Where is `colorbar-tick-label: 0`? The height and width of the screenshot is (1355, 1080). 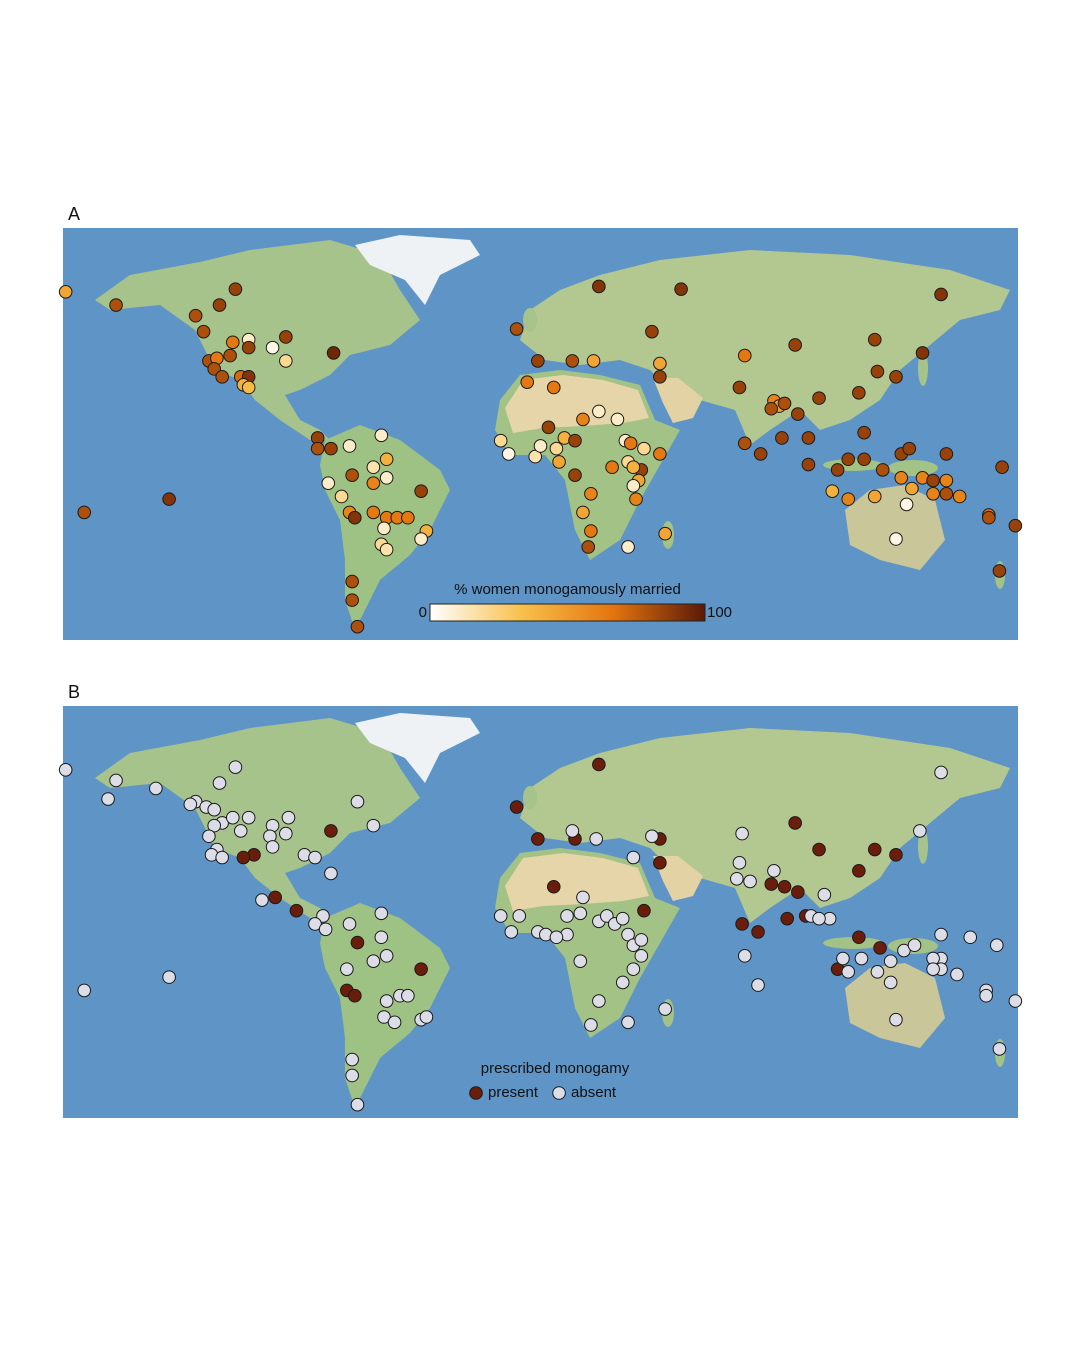
colorbar-tick-label: 0 is located at coordinates (423, 612).